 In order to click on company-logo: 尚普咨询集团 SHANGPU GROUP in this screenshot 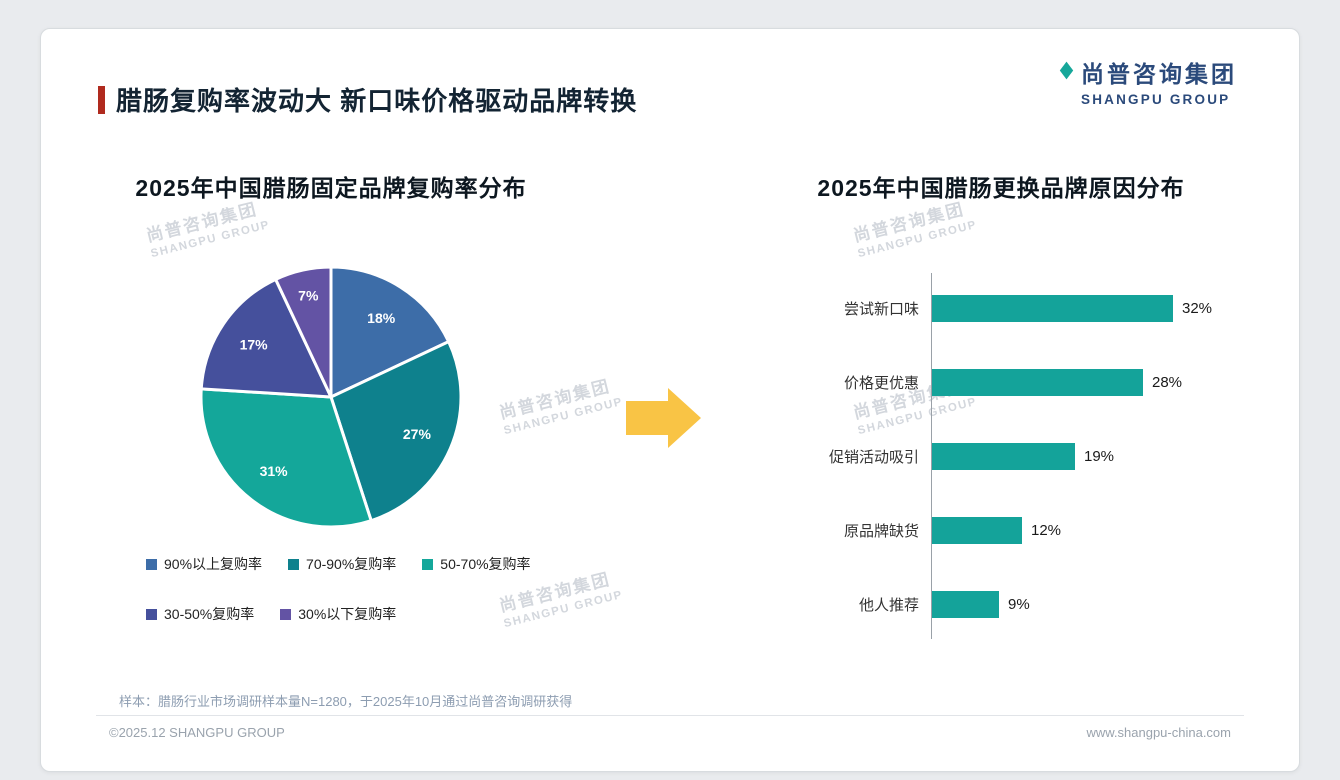, I will do `click(1148, 81)`.